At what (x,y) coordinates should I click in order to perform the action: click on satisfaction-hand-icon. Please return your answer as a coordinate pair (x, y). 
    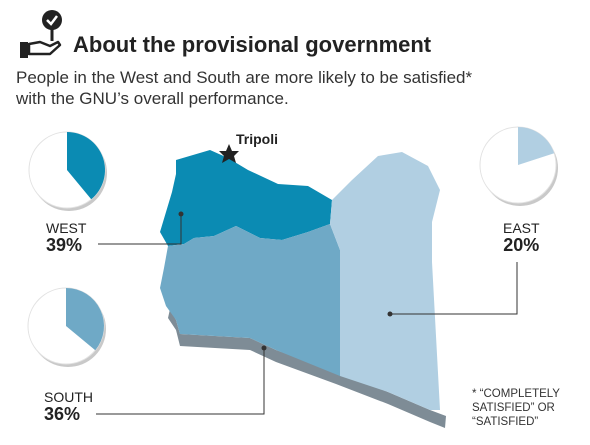
    Looking at the image, I should click on (41, 34).